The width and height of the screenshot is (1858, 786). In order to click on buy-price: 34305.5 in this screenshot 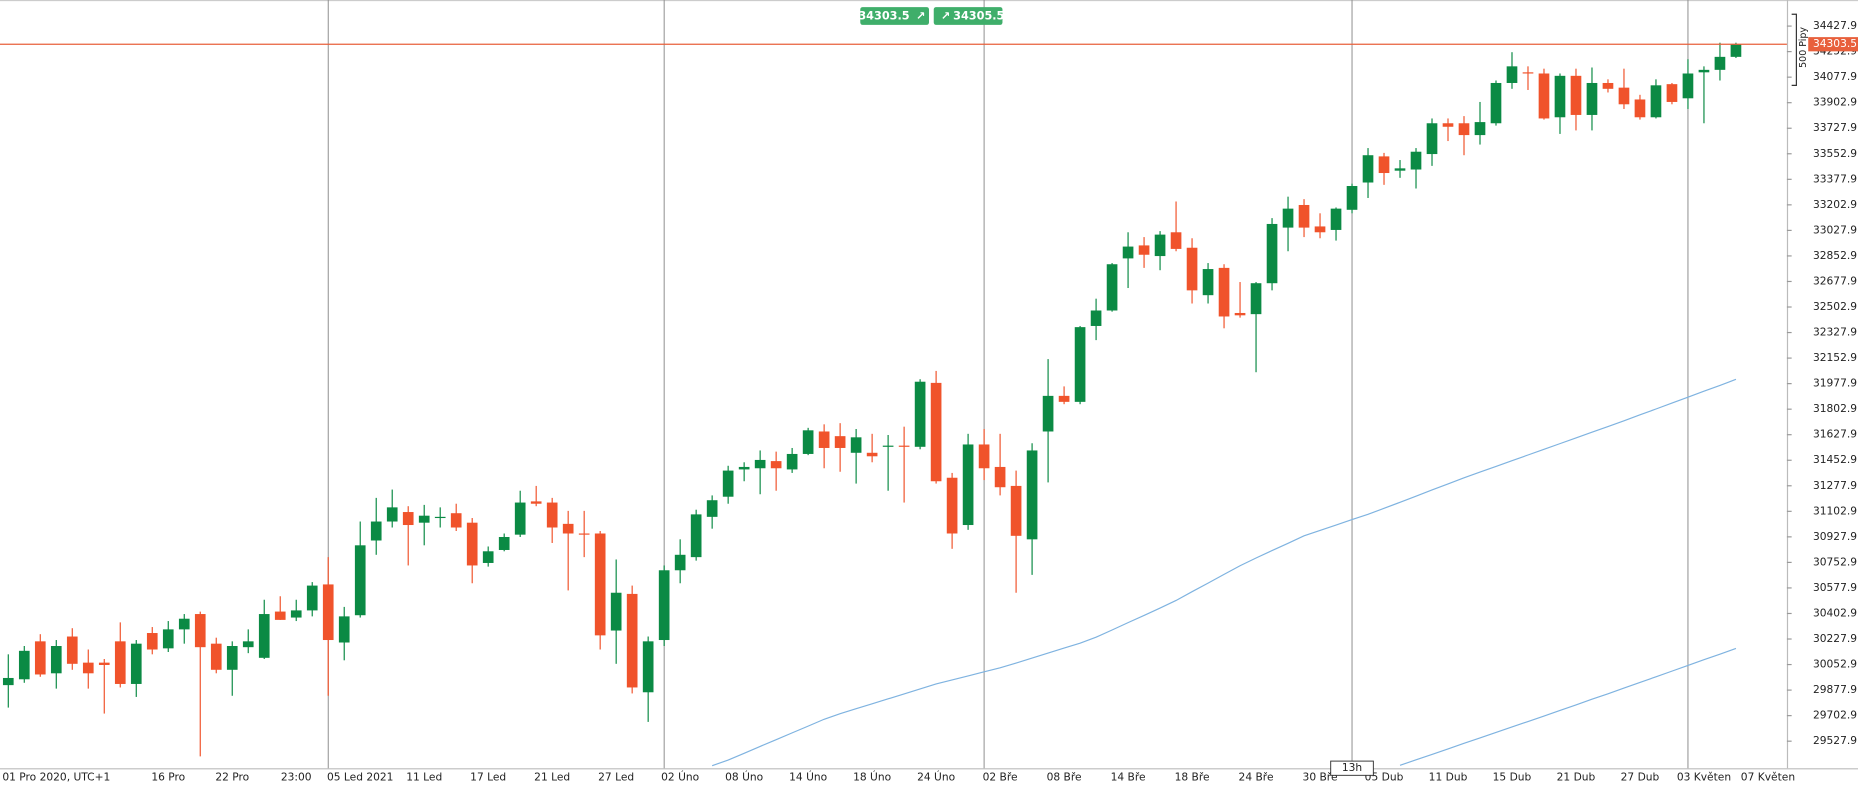, I will do `click(978, 16)`.